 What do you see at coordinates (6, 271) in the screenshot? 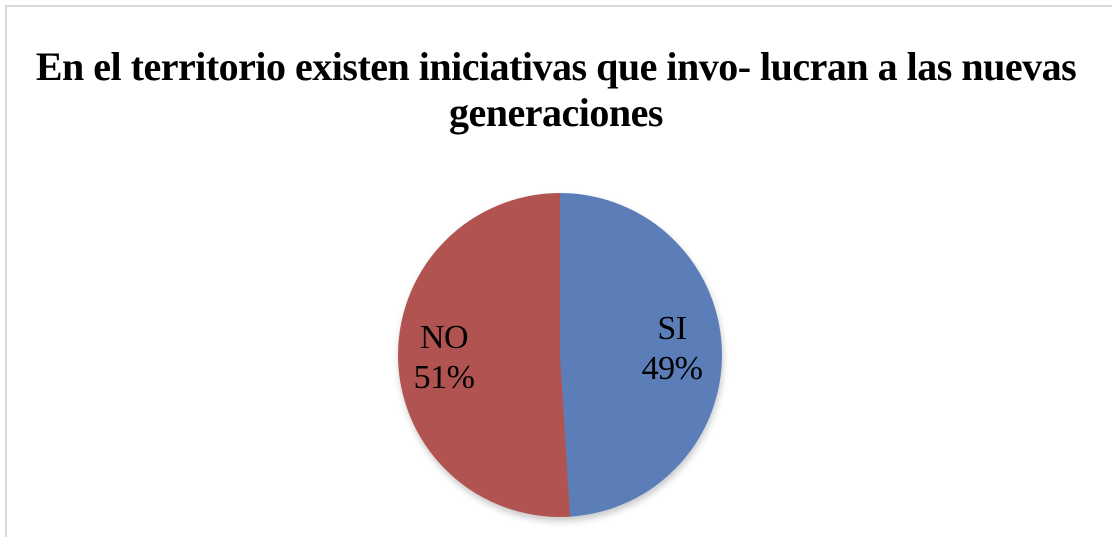
I see `chart-frame-border-left` at bounding box center [6, 271].